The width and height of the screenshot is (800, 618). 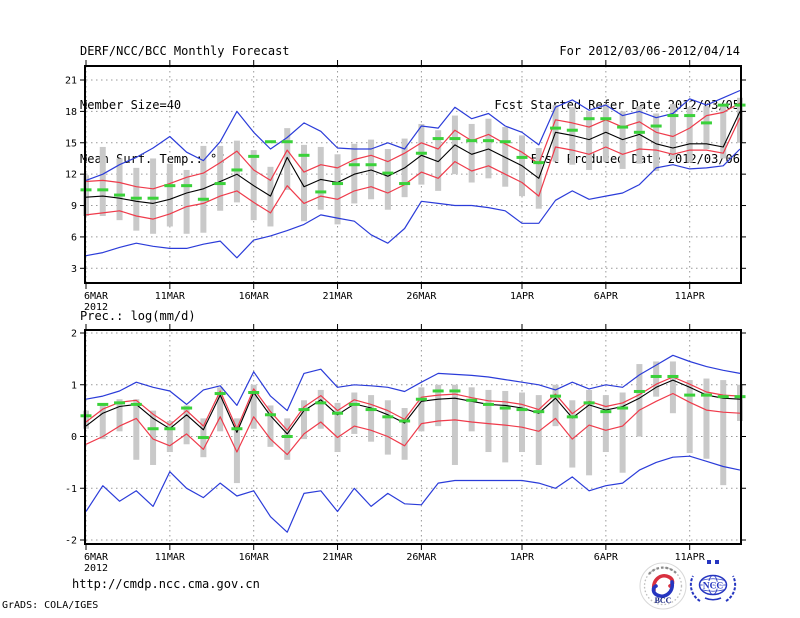 I want to click on y-tick-label: 0, so click(x=74, y=437).